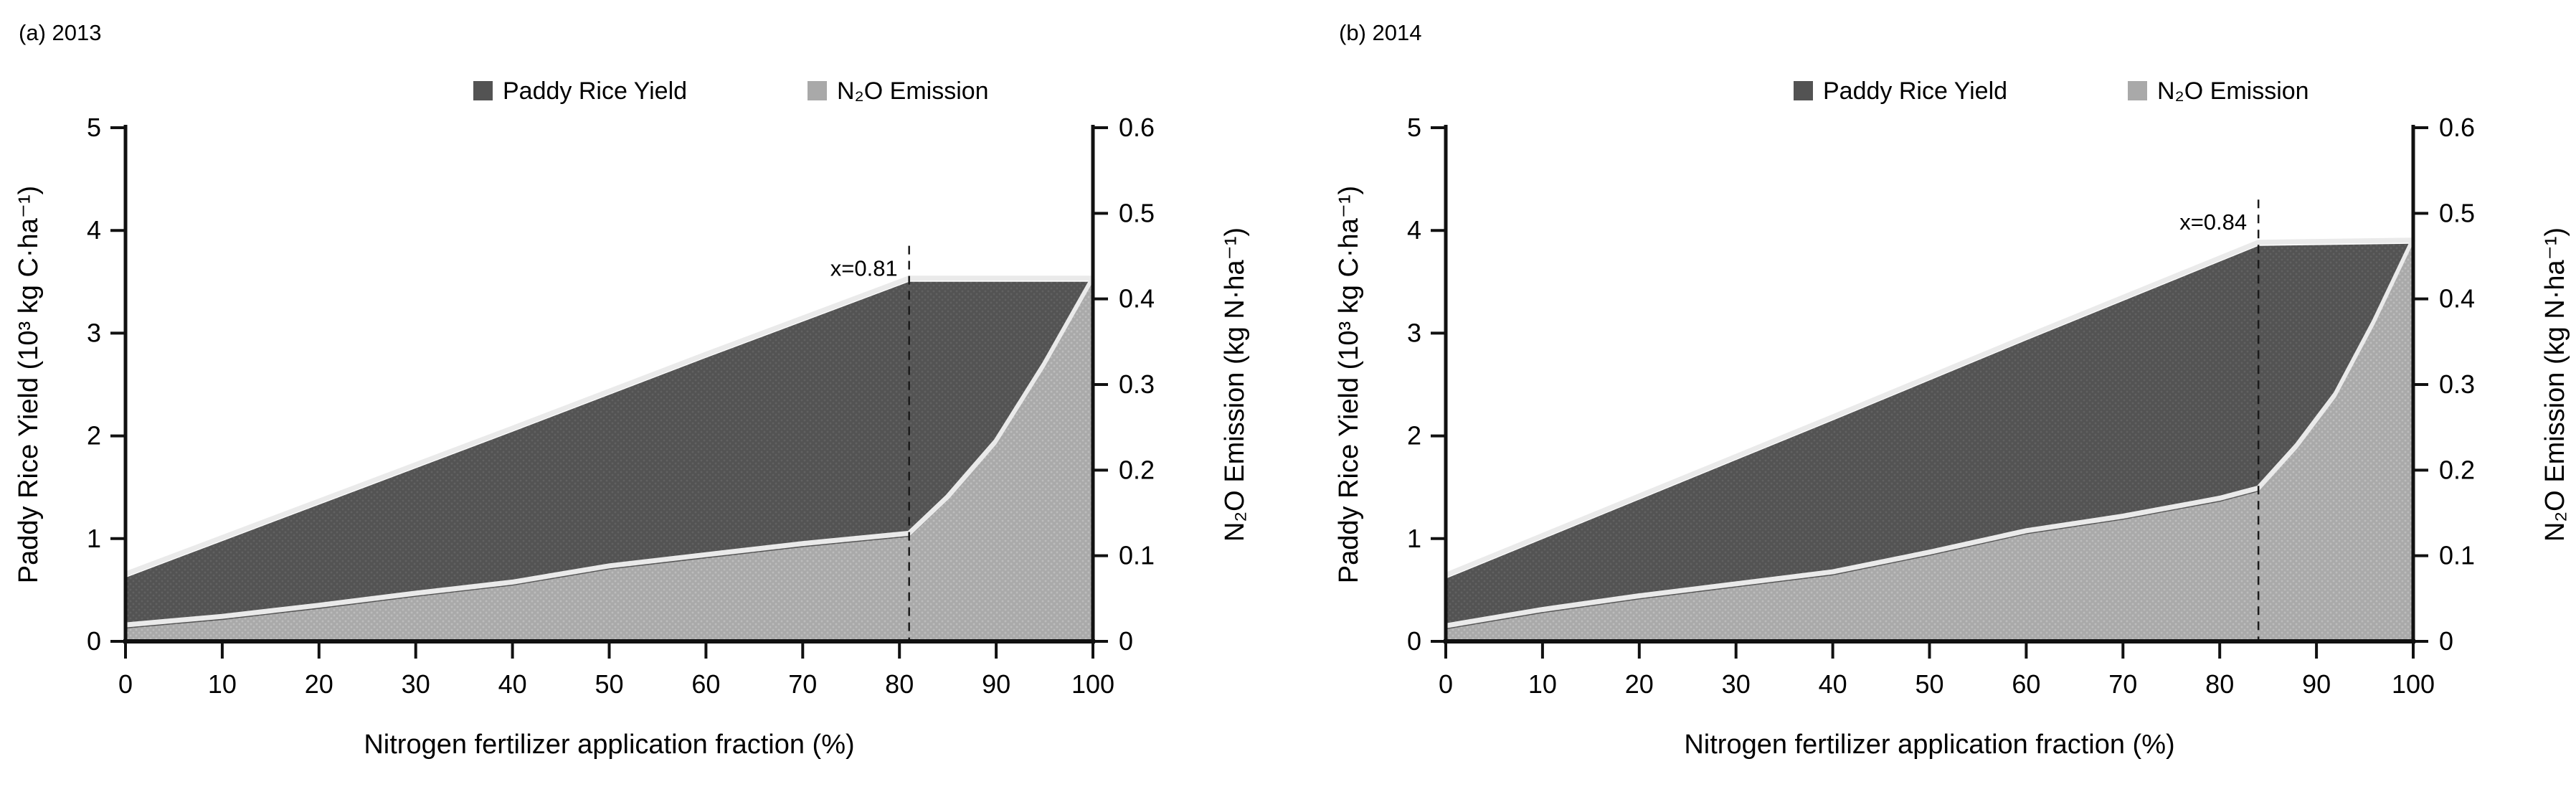 This screenshot has height=792, width=2576. I want to click on threshold-annotation: x=0.84, so click(2213, 222).